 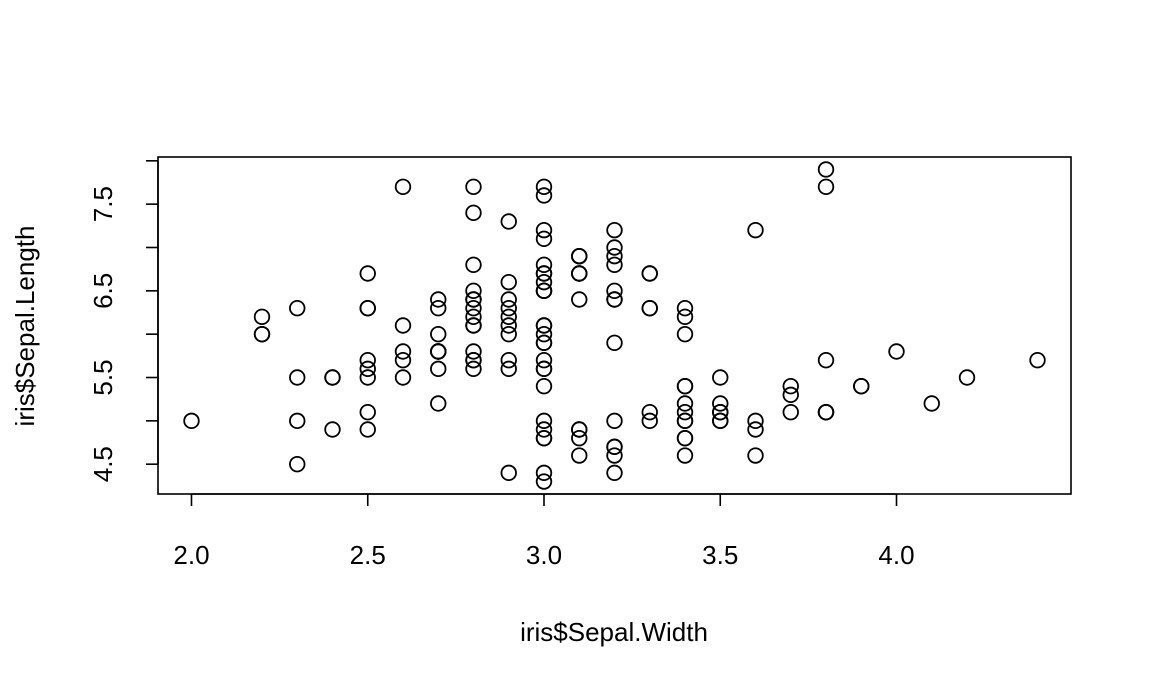 I want to click on y-axis: 4.5 5.5 6.5 7.5, so click(x=123, y=321).